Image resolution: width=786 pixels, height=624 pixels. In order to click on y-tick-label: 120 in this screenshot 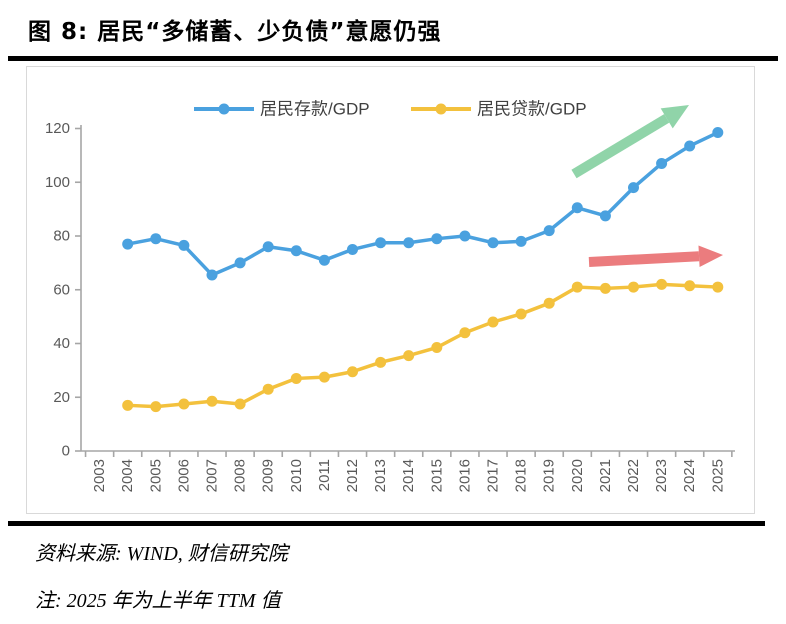, I will do `click(57, 128)`.